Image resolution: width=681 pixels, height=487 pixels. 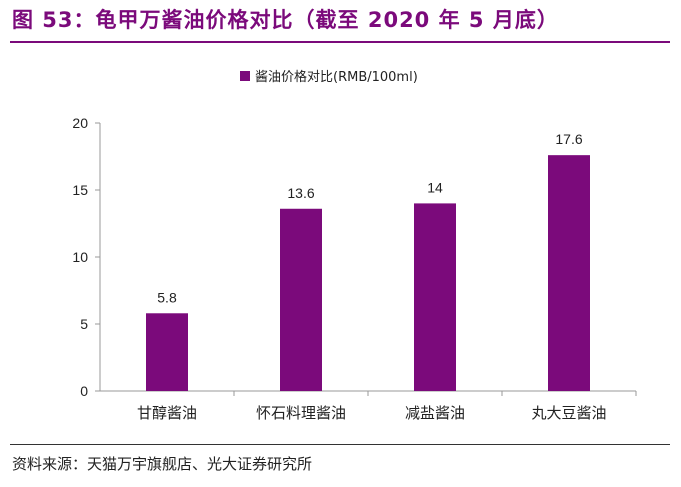 I want to click on chart-legend: 酱油价格对比(RMB/100ml), so click(x=329, y=75).